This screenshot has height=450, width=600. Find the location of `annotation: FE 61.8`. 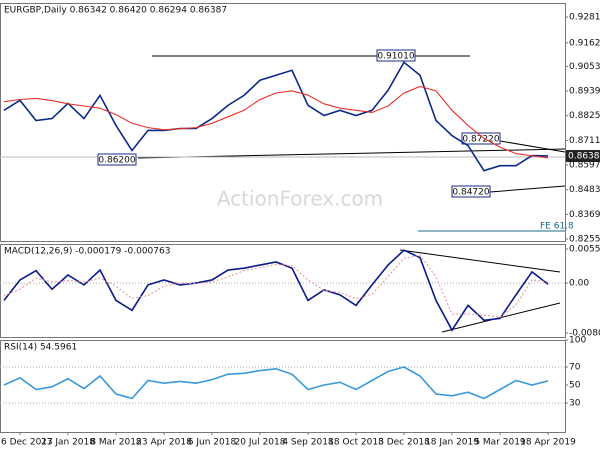

annotation: FE 61.8 is located at coordinates (557, 227).